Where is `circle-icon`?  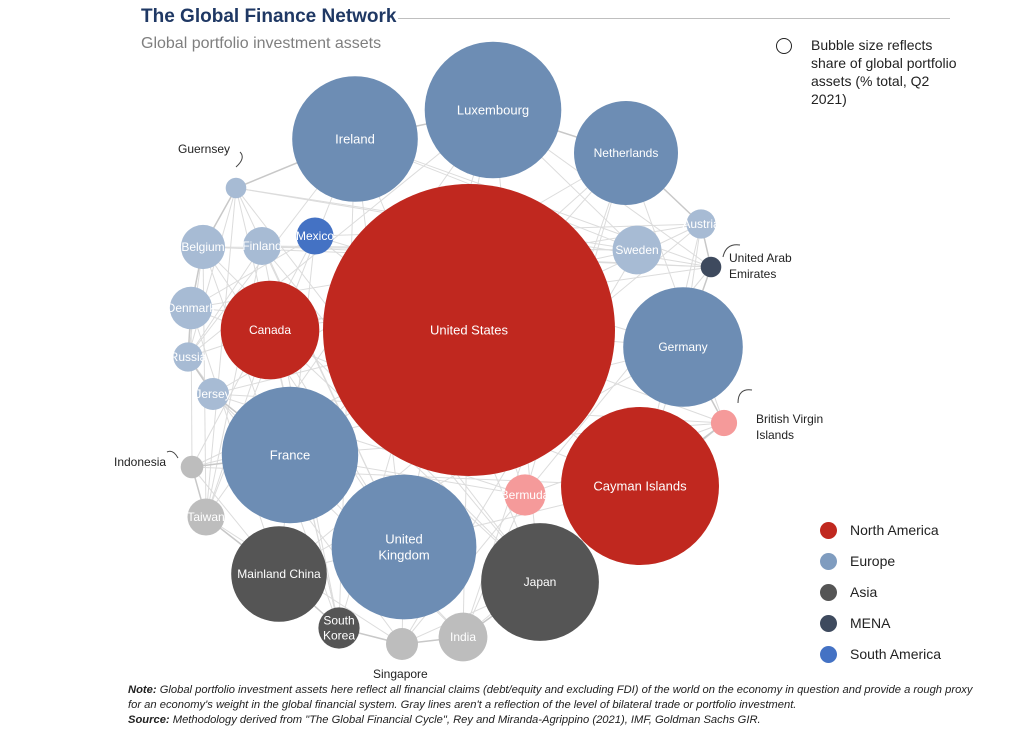 circle-icon is located at coordinates (784, 46).